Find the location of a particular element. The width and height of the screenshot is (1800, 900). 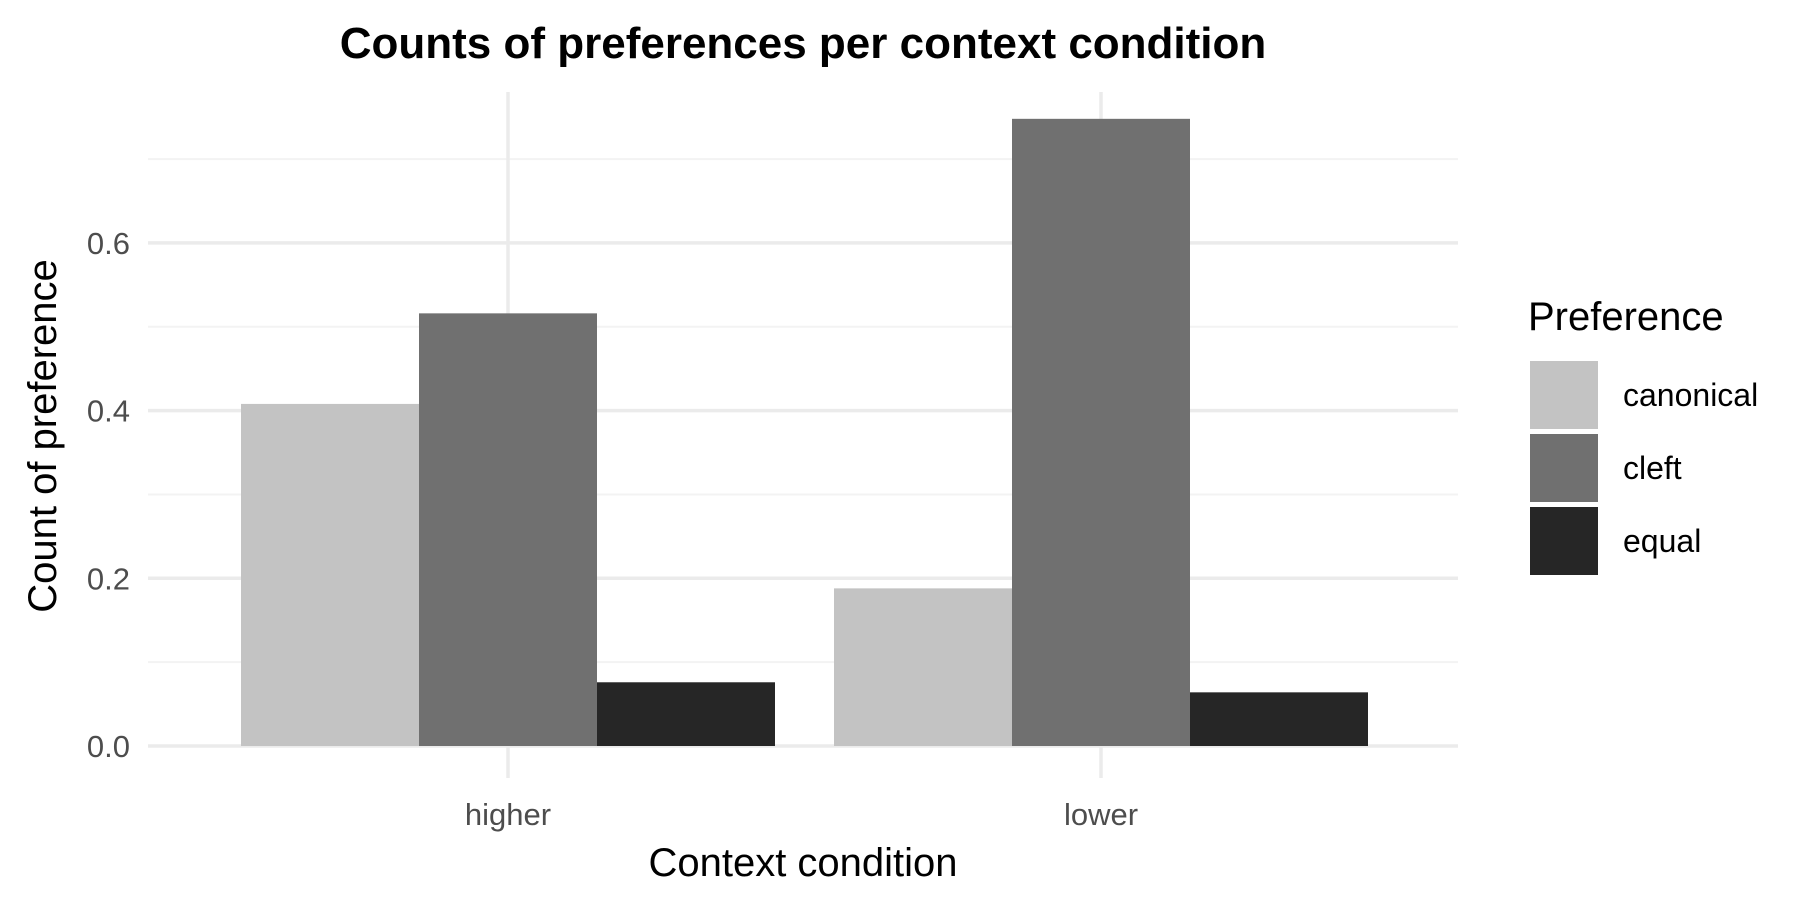

legend: Preference canonical cleft equal is located at coordinates (1643, 435).